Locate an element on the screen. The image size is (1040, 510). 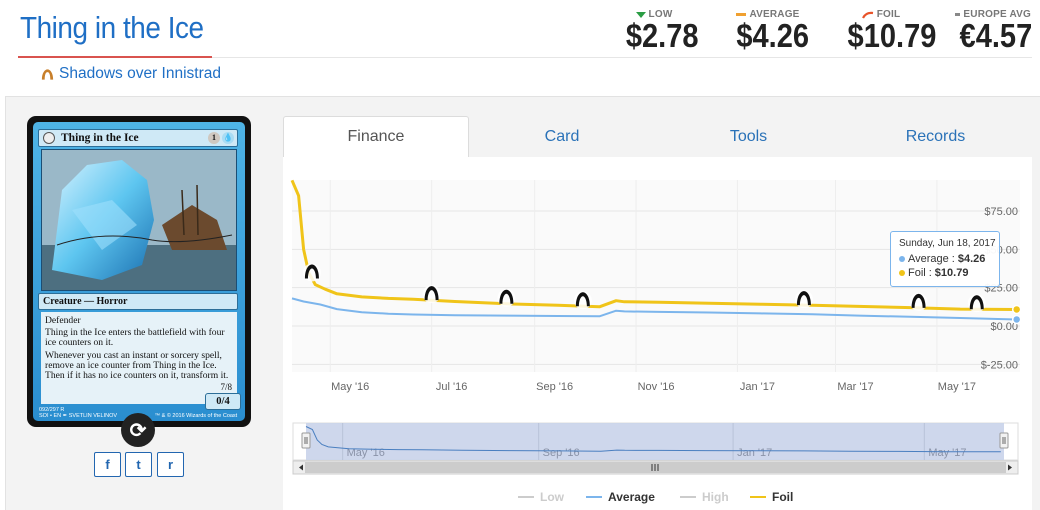
set-name: Shadows over Innistrad is located at coordinates (140, 73).